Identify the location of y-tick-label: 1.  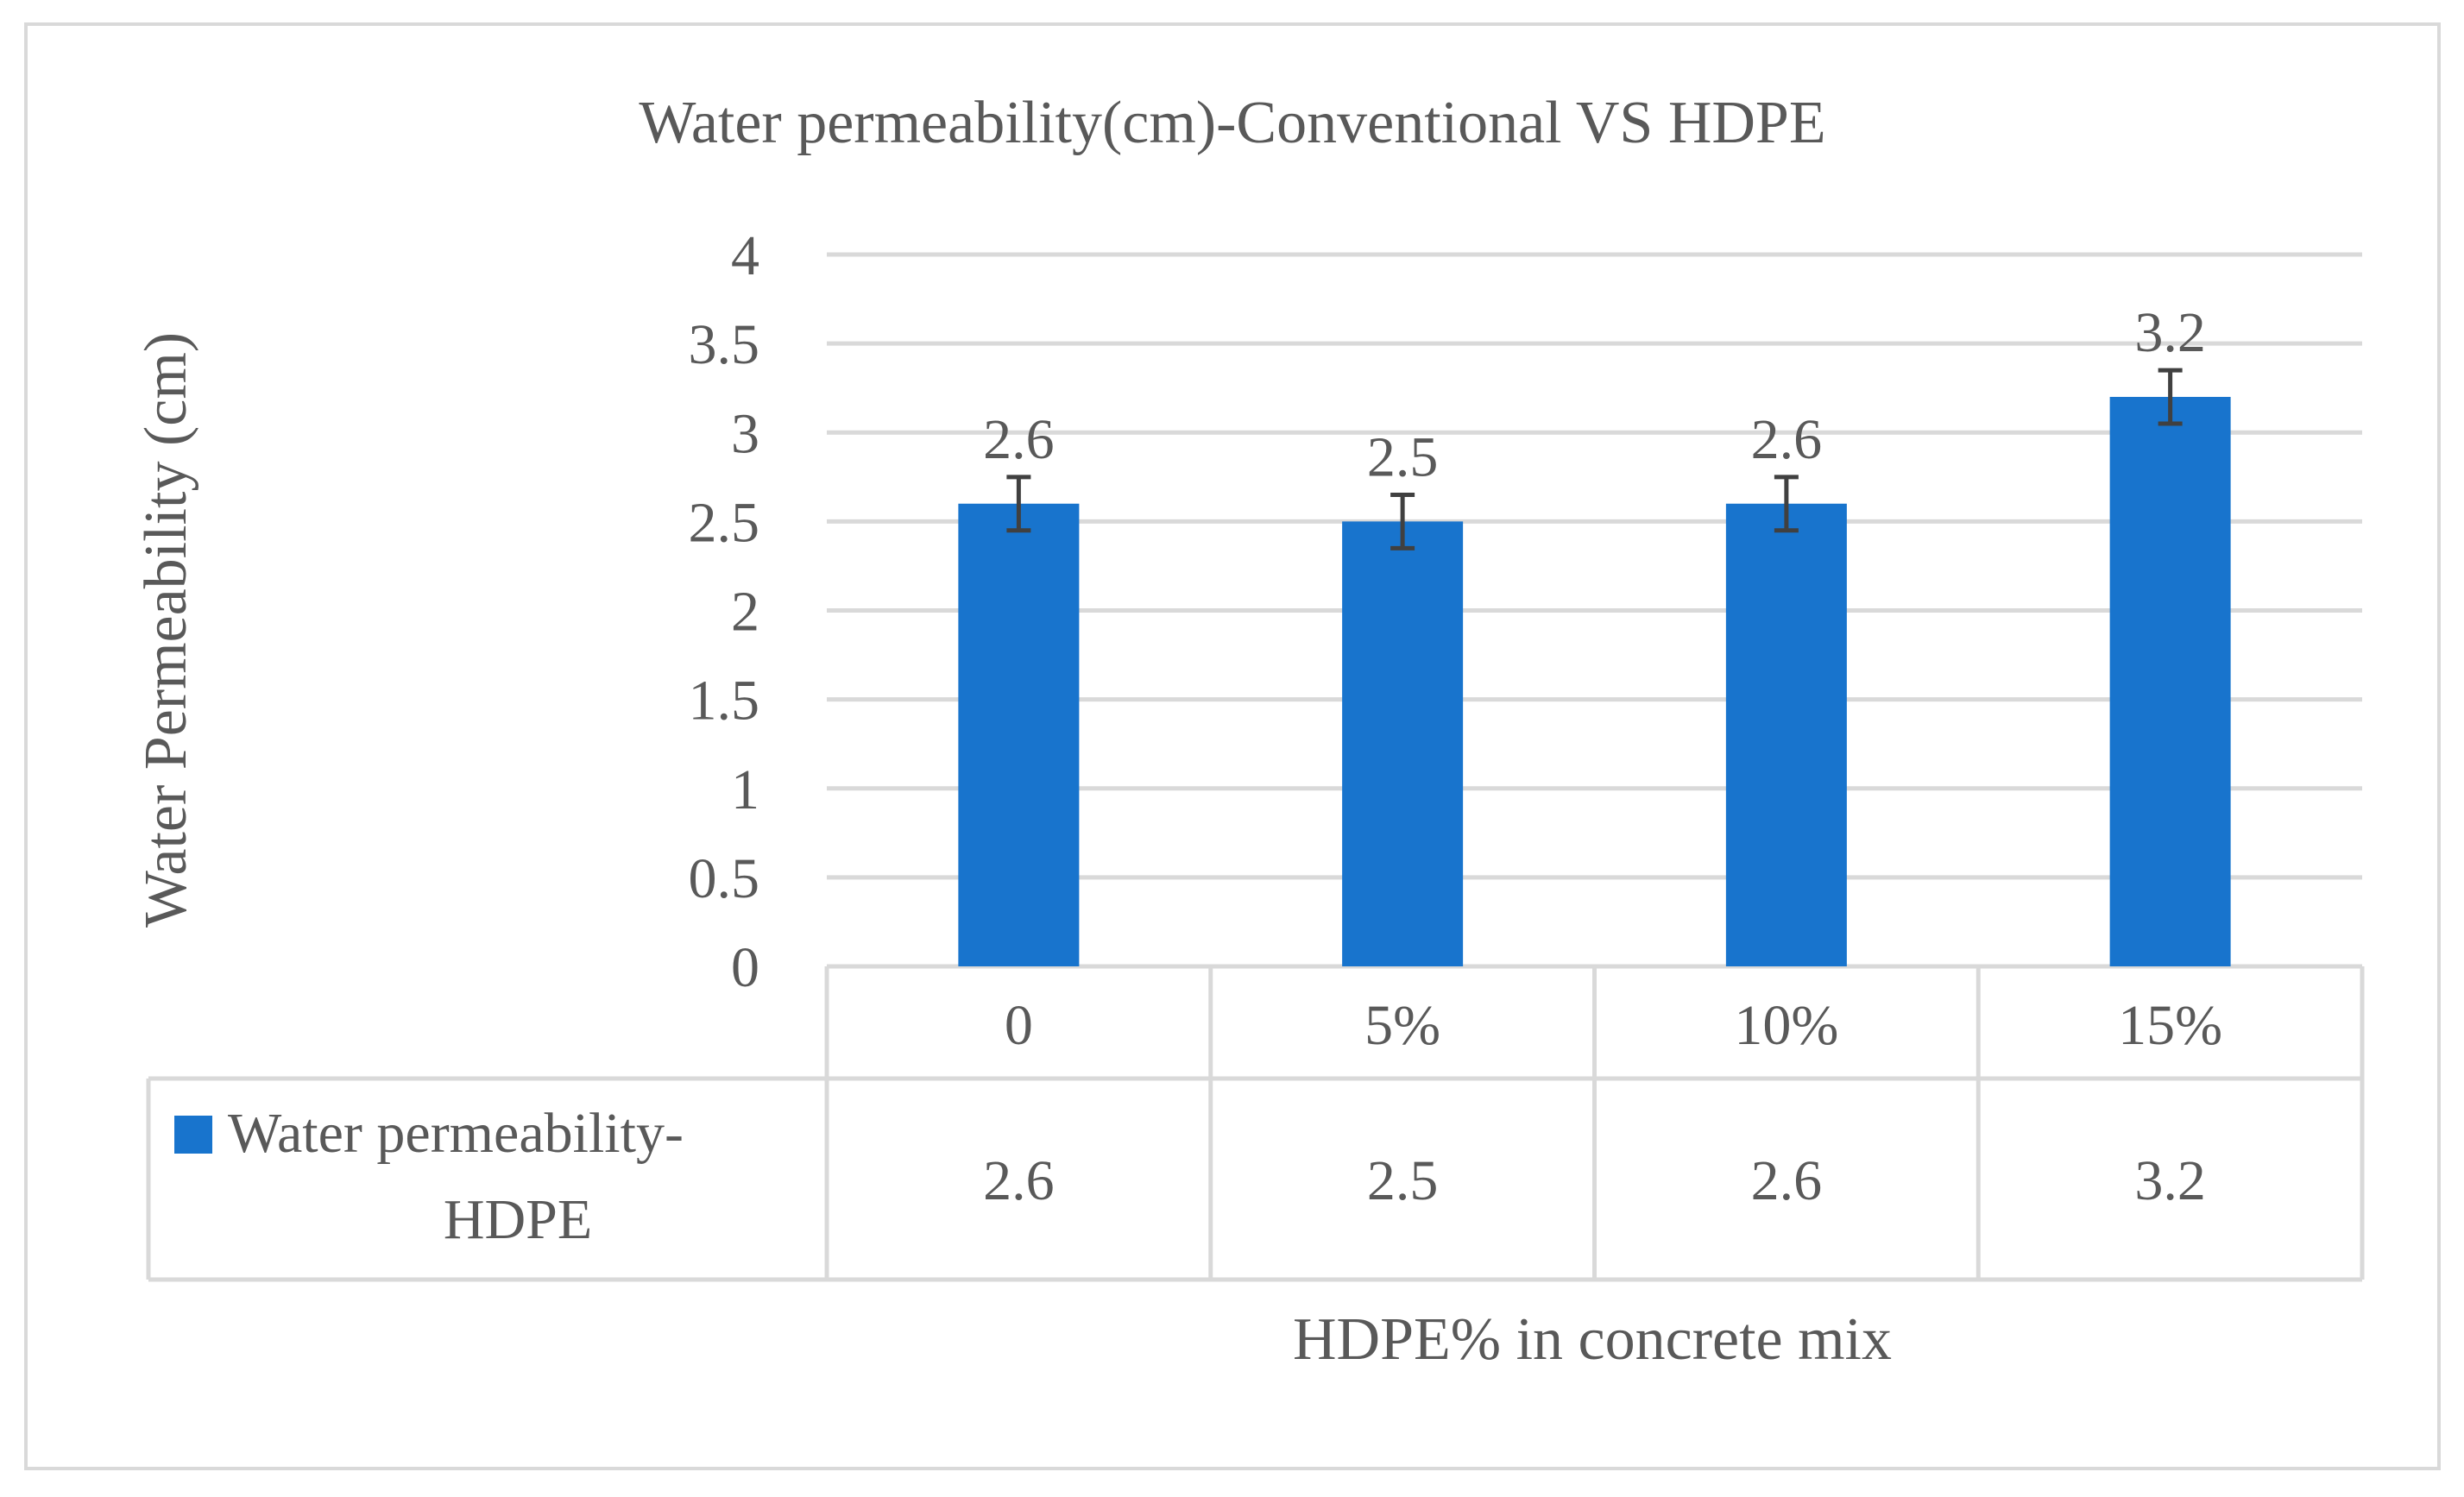
(745, 790).